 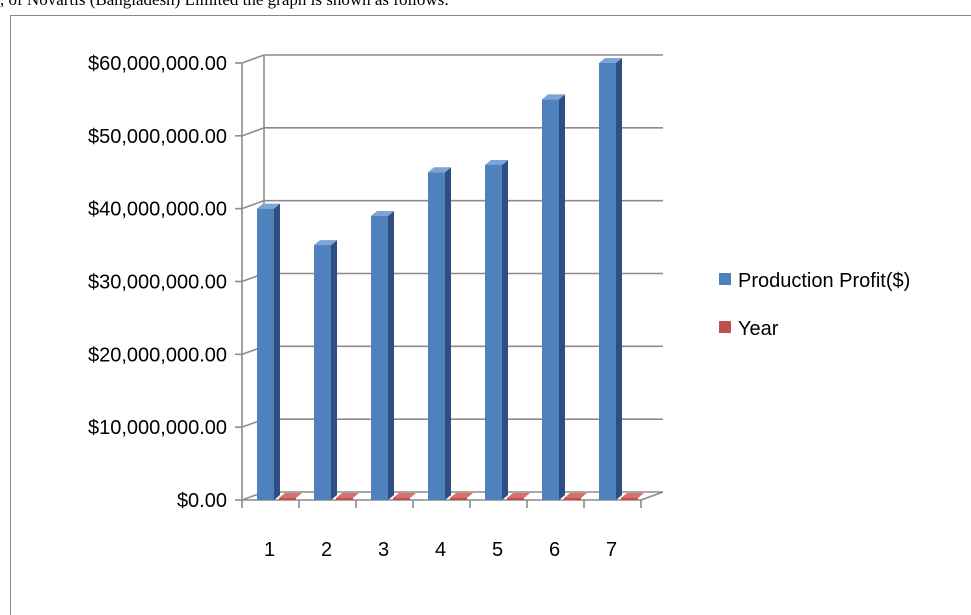 What do you see at coordinates (824, 281) in the screenshot?
I see `legend-label: Production Profit($)` at bounding box center [824, 281].